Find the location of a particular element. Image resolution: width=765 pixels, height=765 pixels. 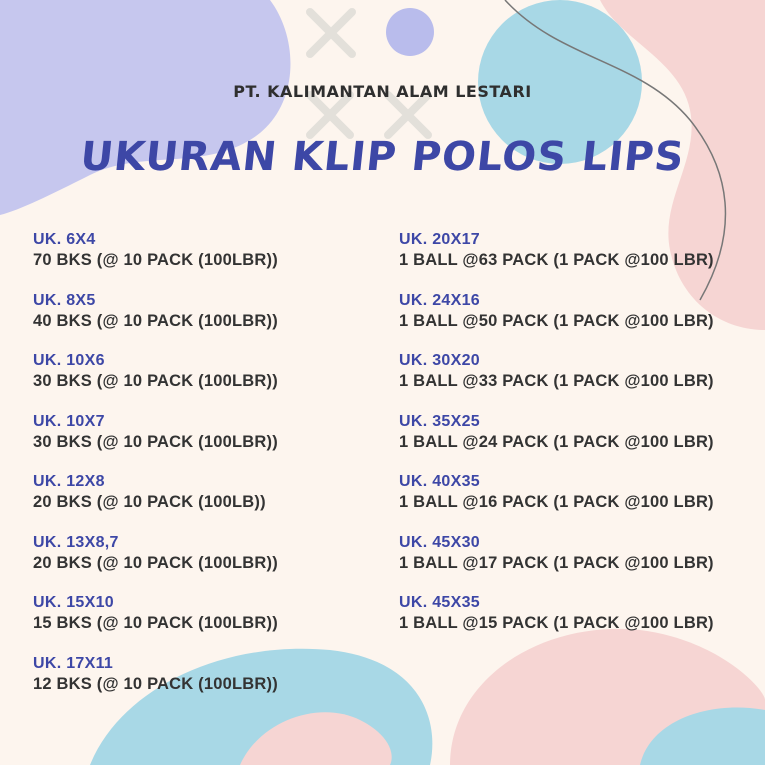

size-label: UK. 35X25 is located at coordinates (439, 421).